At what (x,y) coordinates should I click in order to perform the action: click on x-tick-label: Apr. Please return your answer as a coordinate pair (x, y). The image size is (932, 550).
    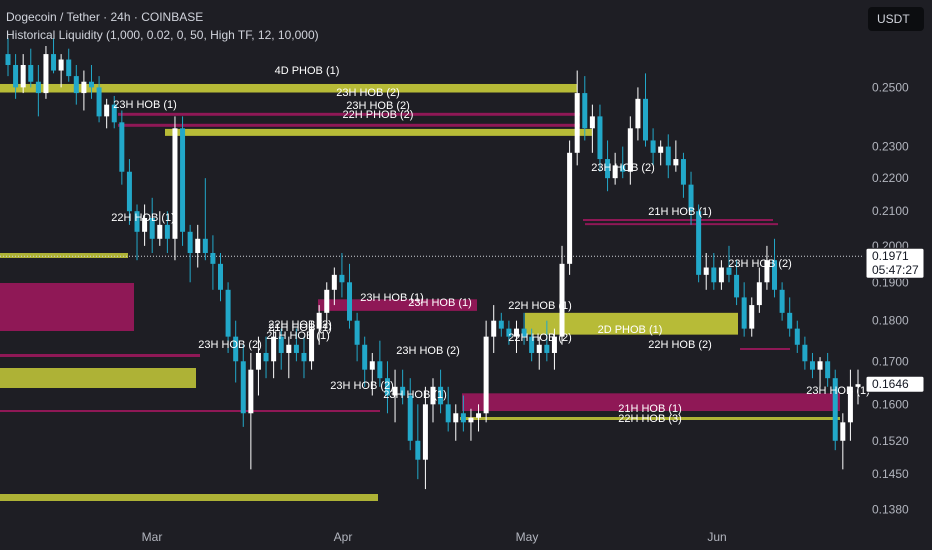
    Looking at the image, I should click on (343, 537).